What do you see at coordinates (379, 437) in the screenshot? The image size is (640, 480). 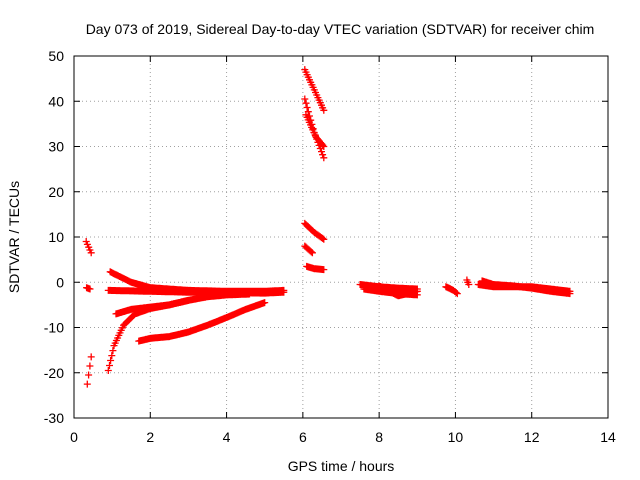 I see `x-tick-label: 8` at bounding box center [379, 437].